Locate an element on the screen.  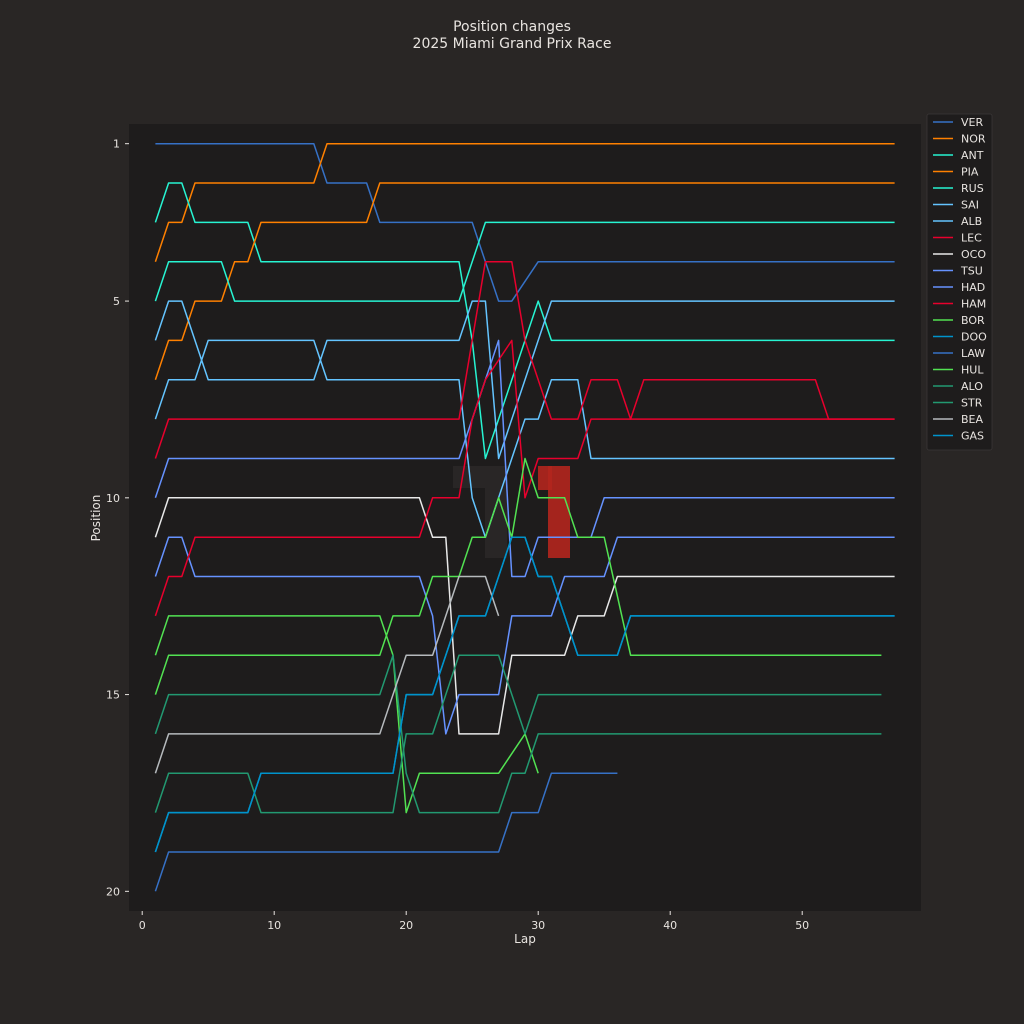
x-axis-label: Lap is located at coordinates (525, 939).